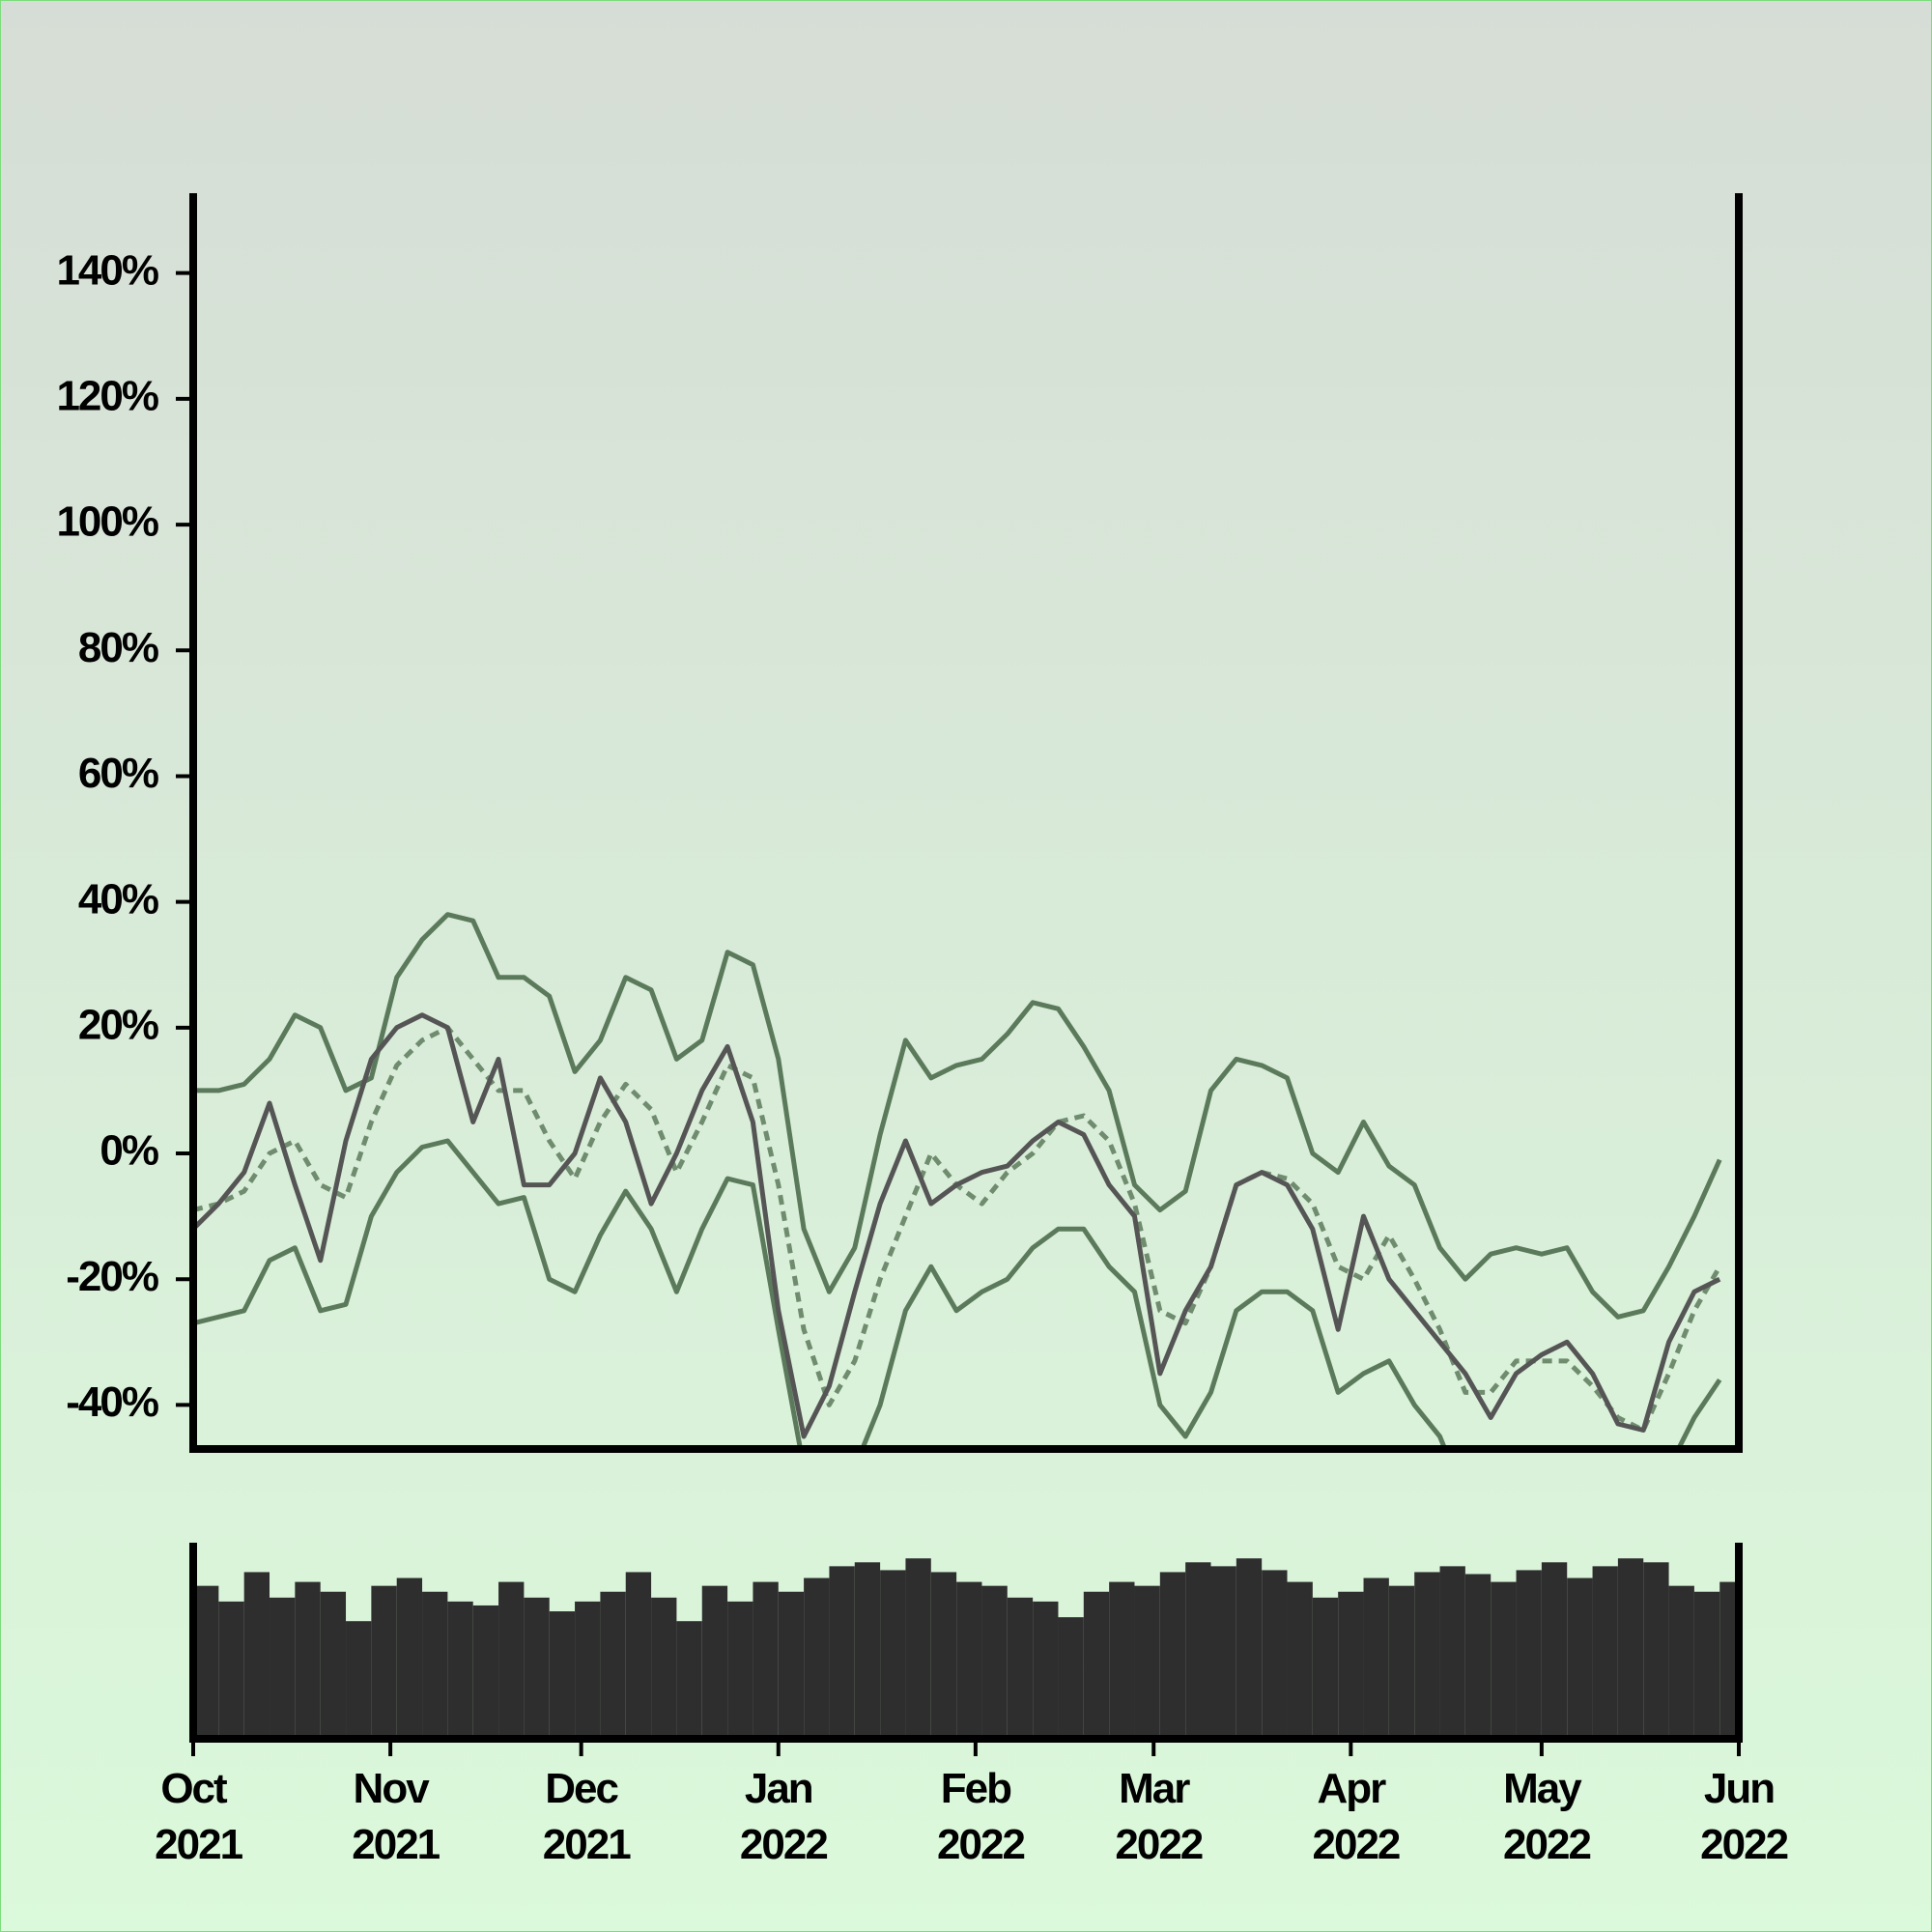  Describe the element at coordinates (106, 395) in the screenshot. I see `y-tick-label: 120%` at that location.